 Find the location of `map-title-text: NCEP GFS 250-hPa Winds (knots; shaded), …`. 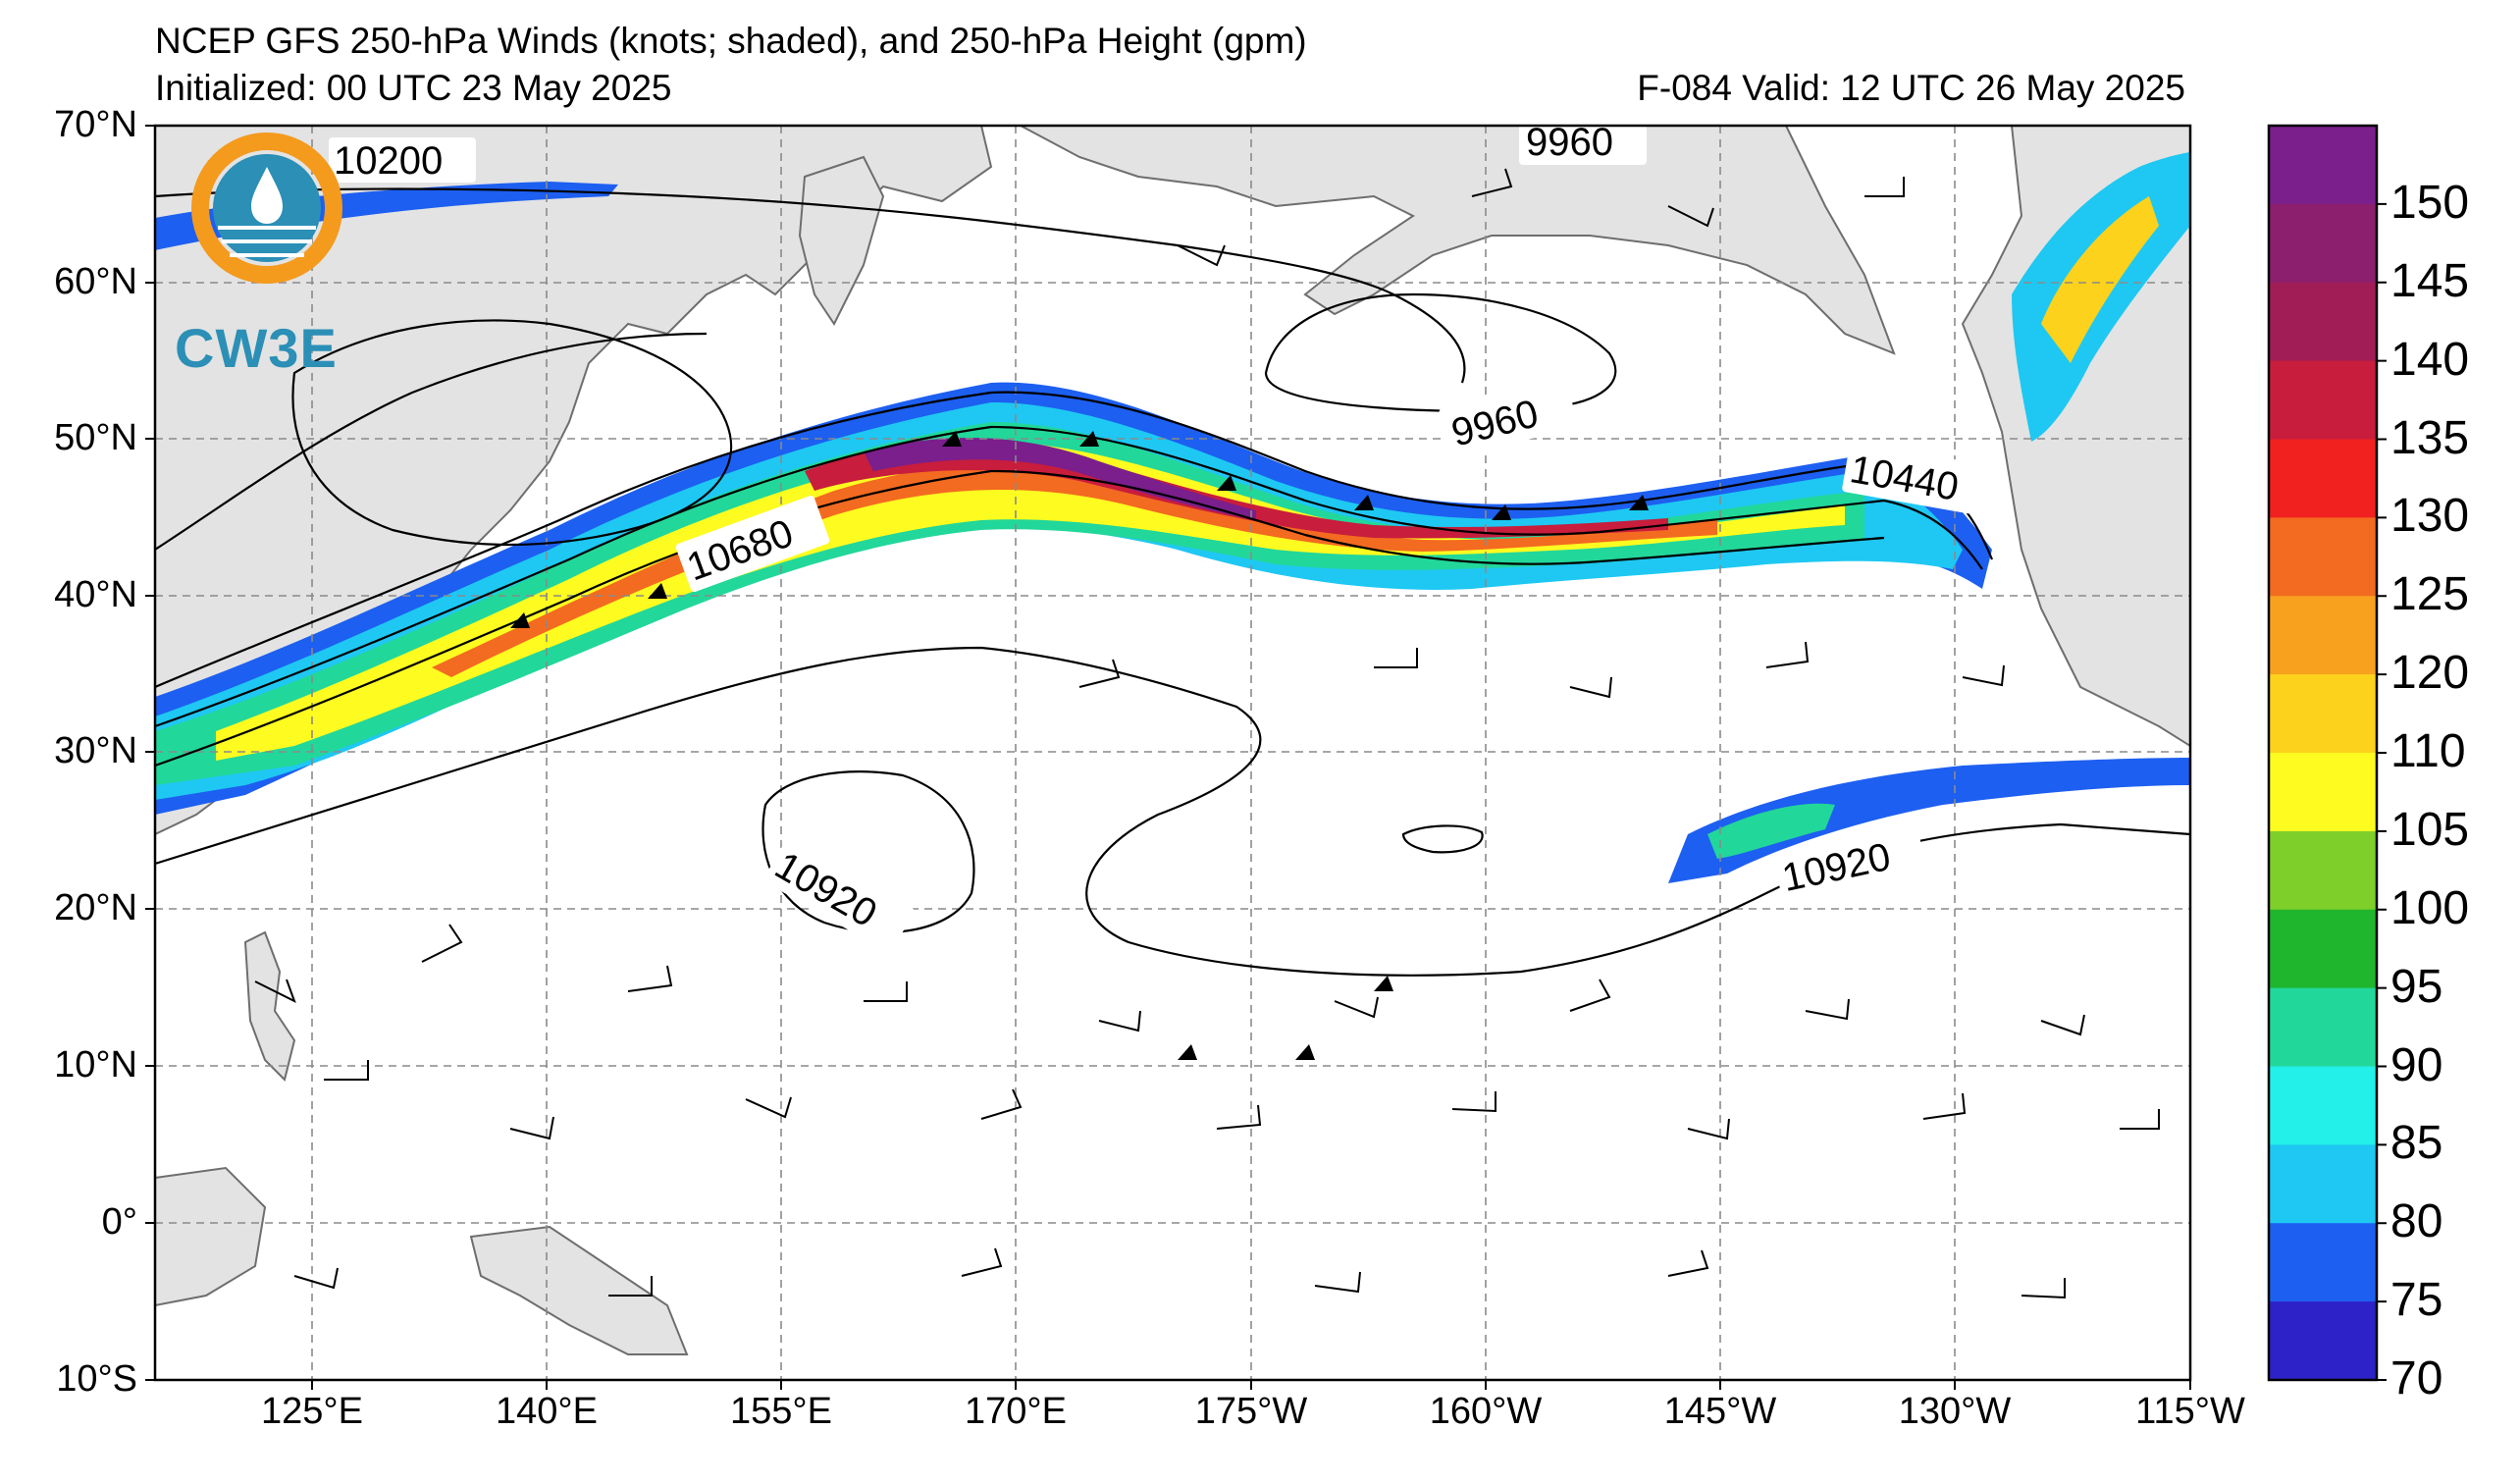

map-title-text: NCEP GFS 250-hPa Winds (knots; shaded), … is located at coordinates (731, 41).